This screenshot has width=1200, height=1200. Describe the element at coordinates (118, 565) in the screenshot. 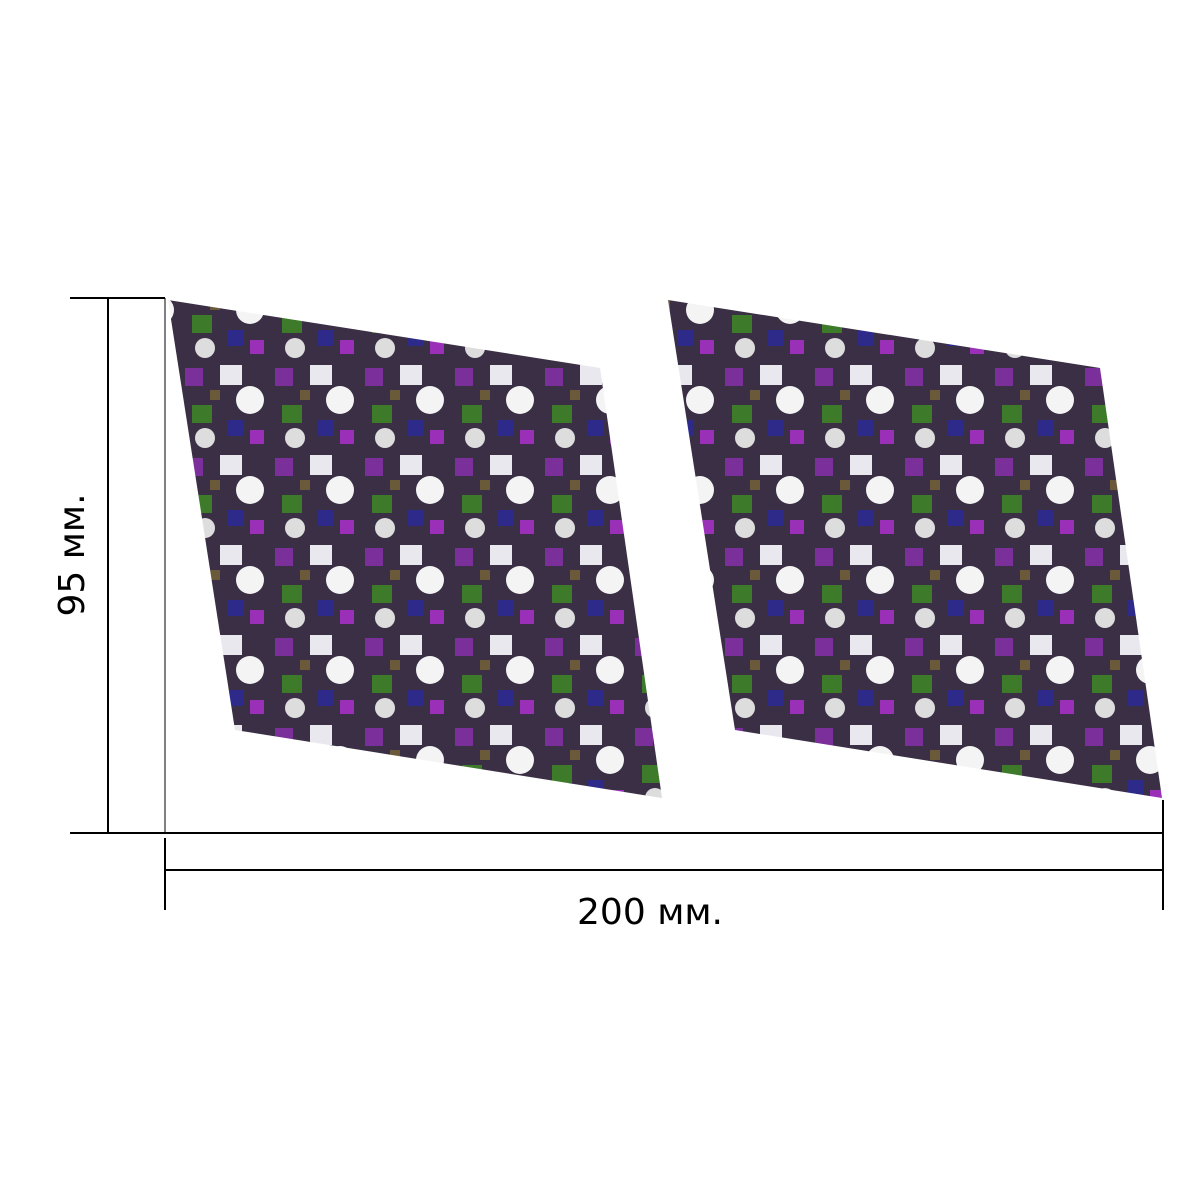

I see `height-dimension` at that location.